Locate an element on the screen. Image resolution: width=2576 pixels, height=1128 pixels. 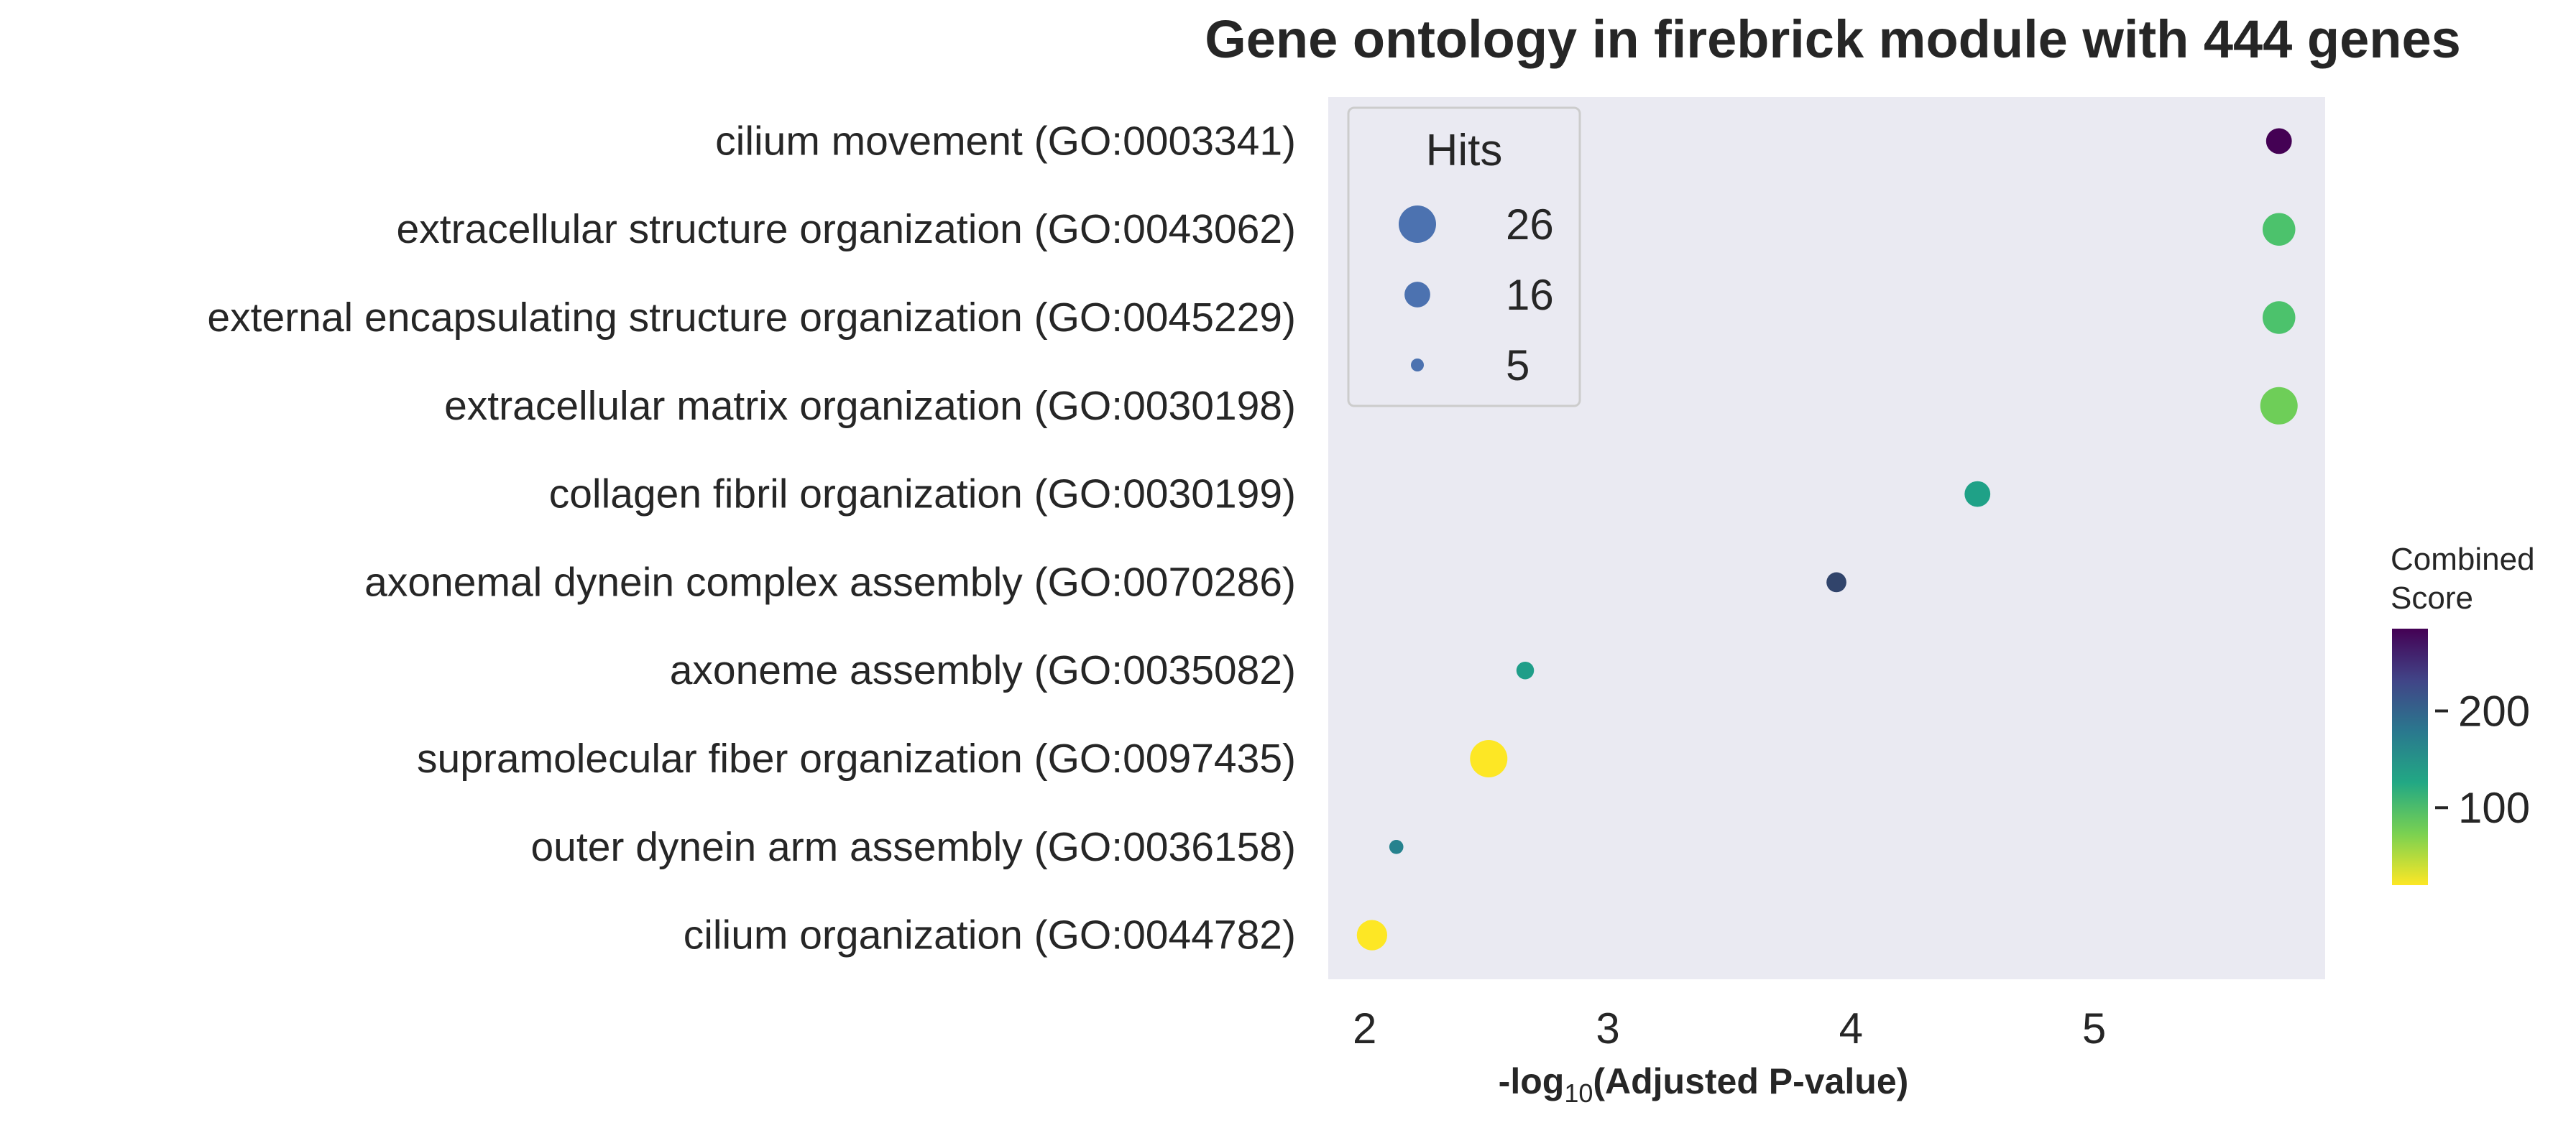
hits-legend: Hits 26 16 5 is located at coordinates (1464, 256).